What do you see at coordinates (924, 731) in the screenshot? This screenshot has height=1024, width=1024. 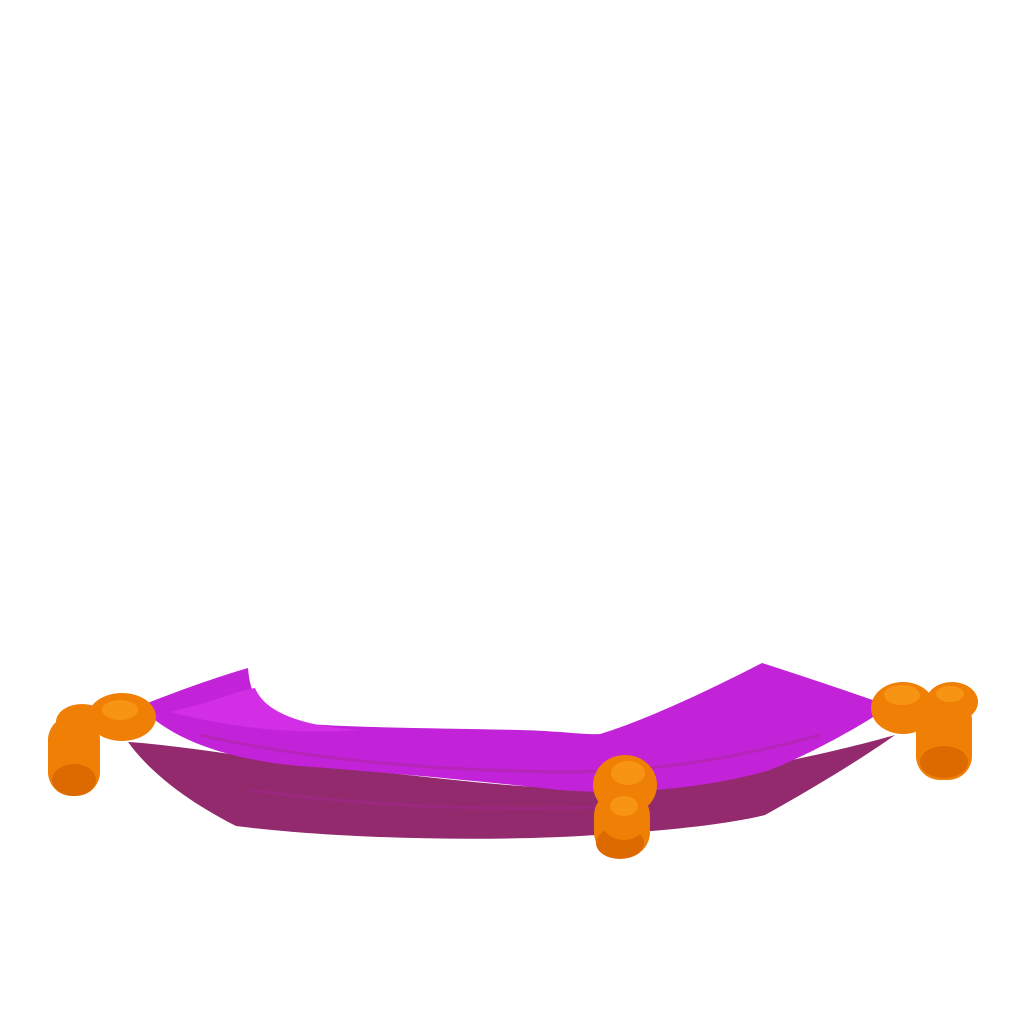 I see `tassel-right` at bounding box center [924, 731].